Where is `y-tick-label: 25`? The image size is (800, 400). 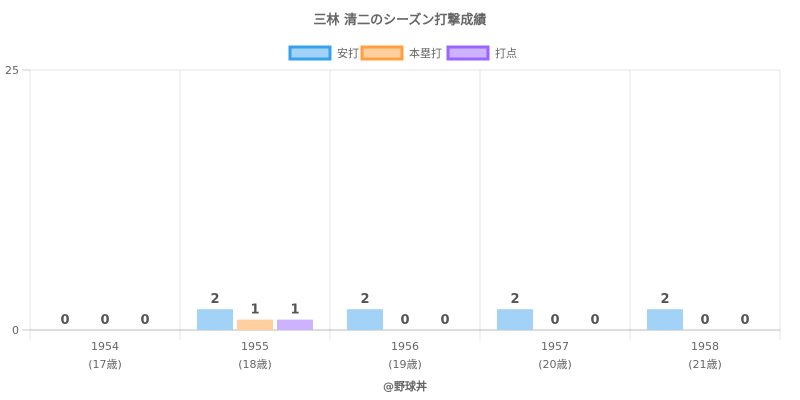
y-tick-label: 25 is located at coordinates (12, 70).